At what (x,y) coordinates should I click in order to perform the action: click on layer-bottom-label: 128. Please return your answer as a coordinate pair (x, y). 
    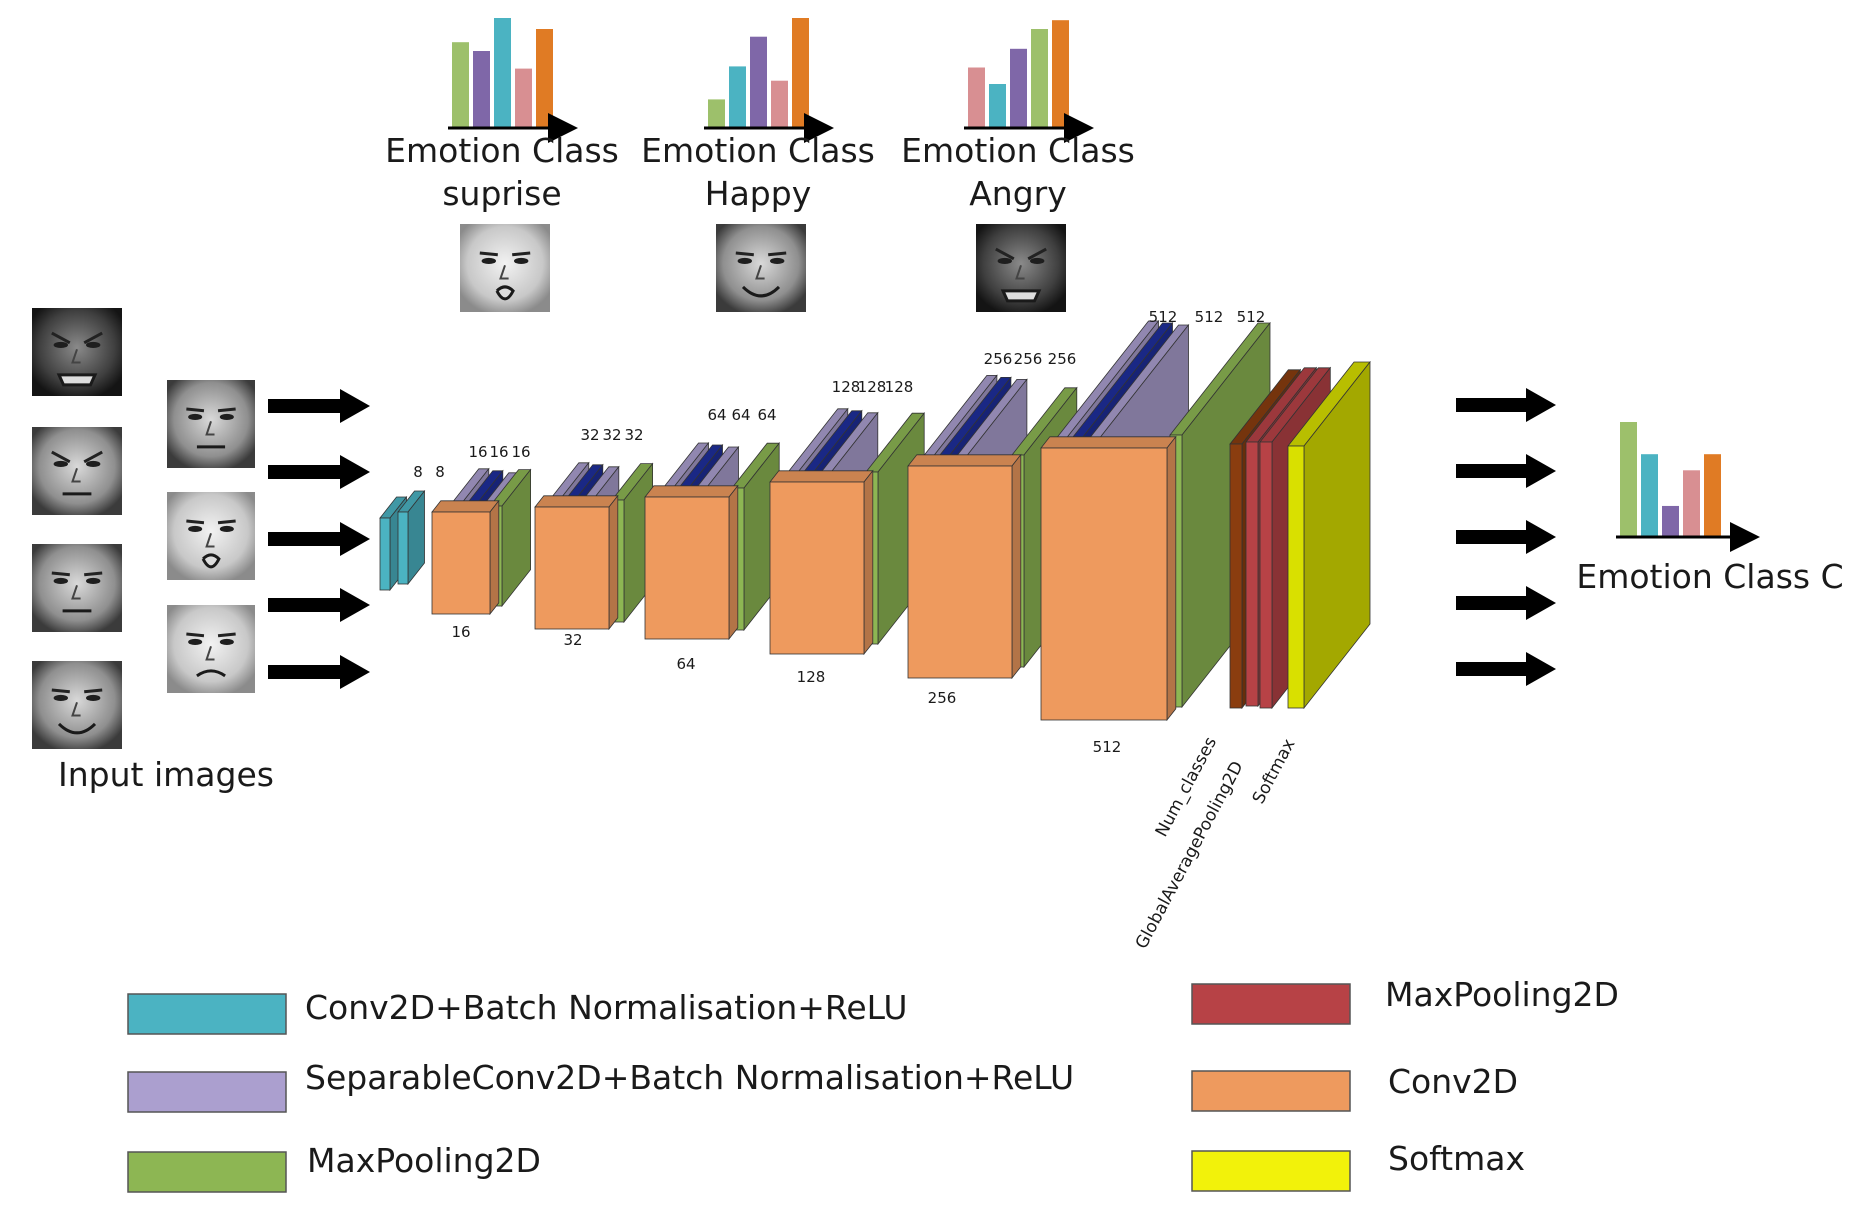
    Looking at the image, I should click on (811, 677).